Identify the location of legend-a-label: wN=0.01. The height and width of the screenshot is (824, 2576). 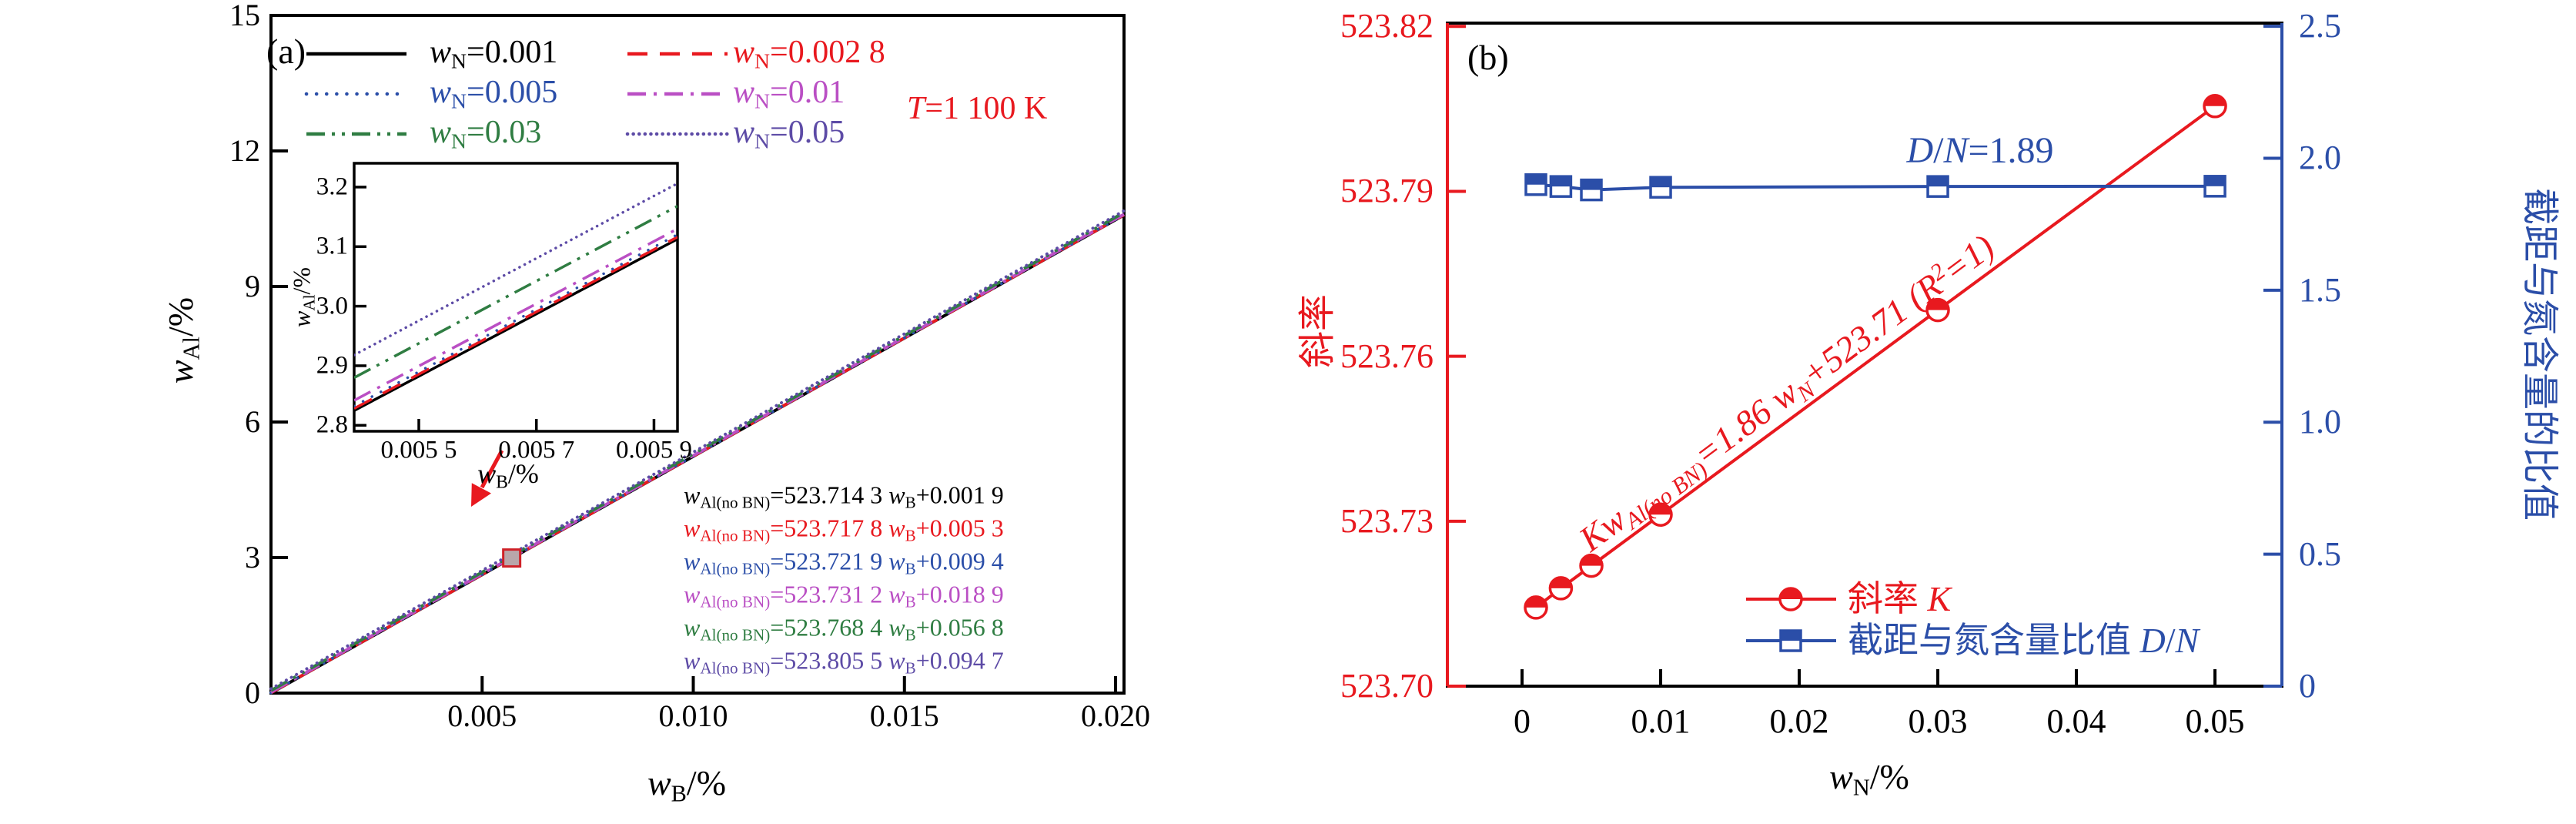
(789, 93).